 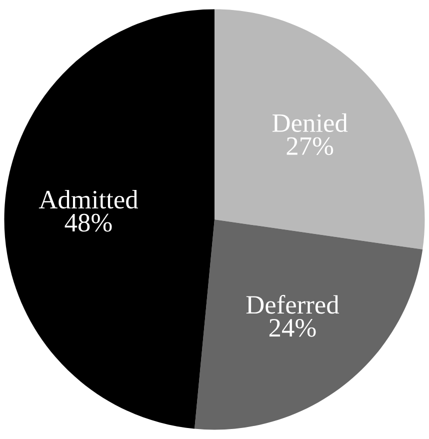 What do you see at coordinates (292, 327) in the screenshot?
I see `data-label: 24%` at bounding box center [292, 327].